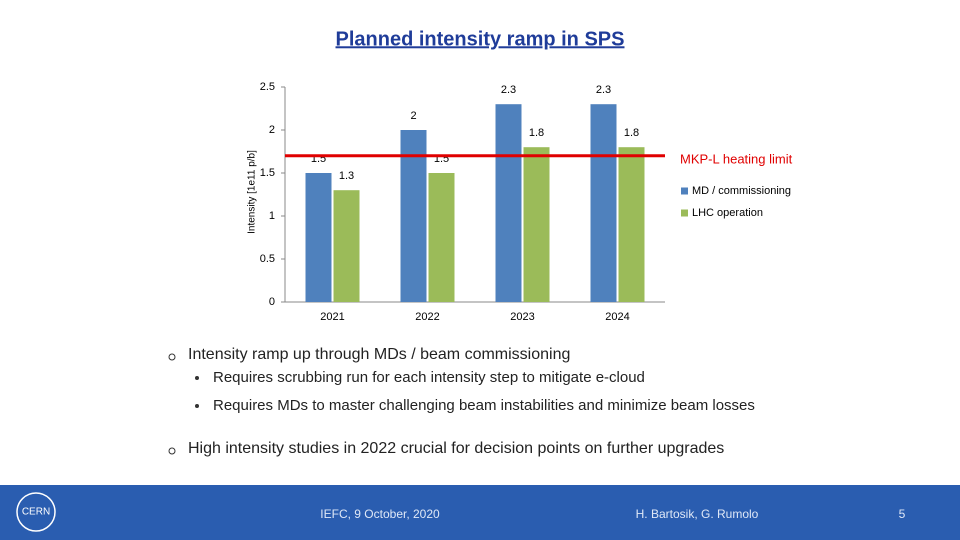  Describe the element at coordinates (267, 173) in the screenshot. I see `y-tick-label: 1.5` at that location.